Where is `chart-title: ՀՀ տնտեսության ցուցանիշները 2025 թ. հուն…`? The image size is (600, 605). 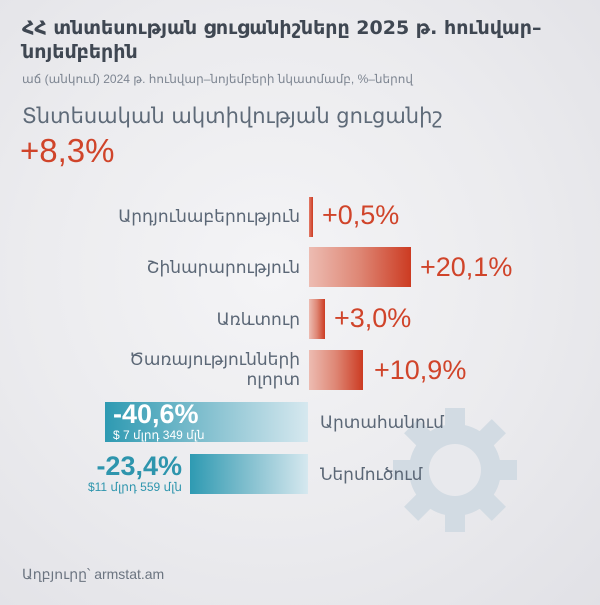 chart-title: ՀՀ տնտեսության ցուցանիշները 2025 թ. հուն… is located at coordinates (282, 40).